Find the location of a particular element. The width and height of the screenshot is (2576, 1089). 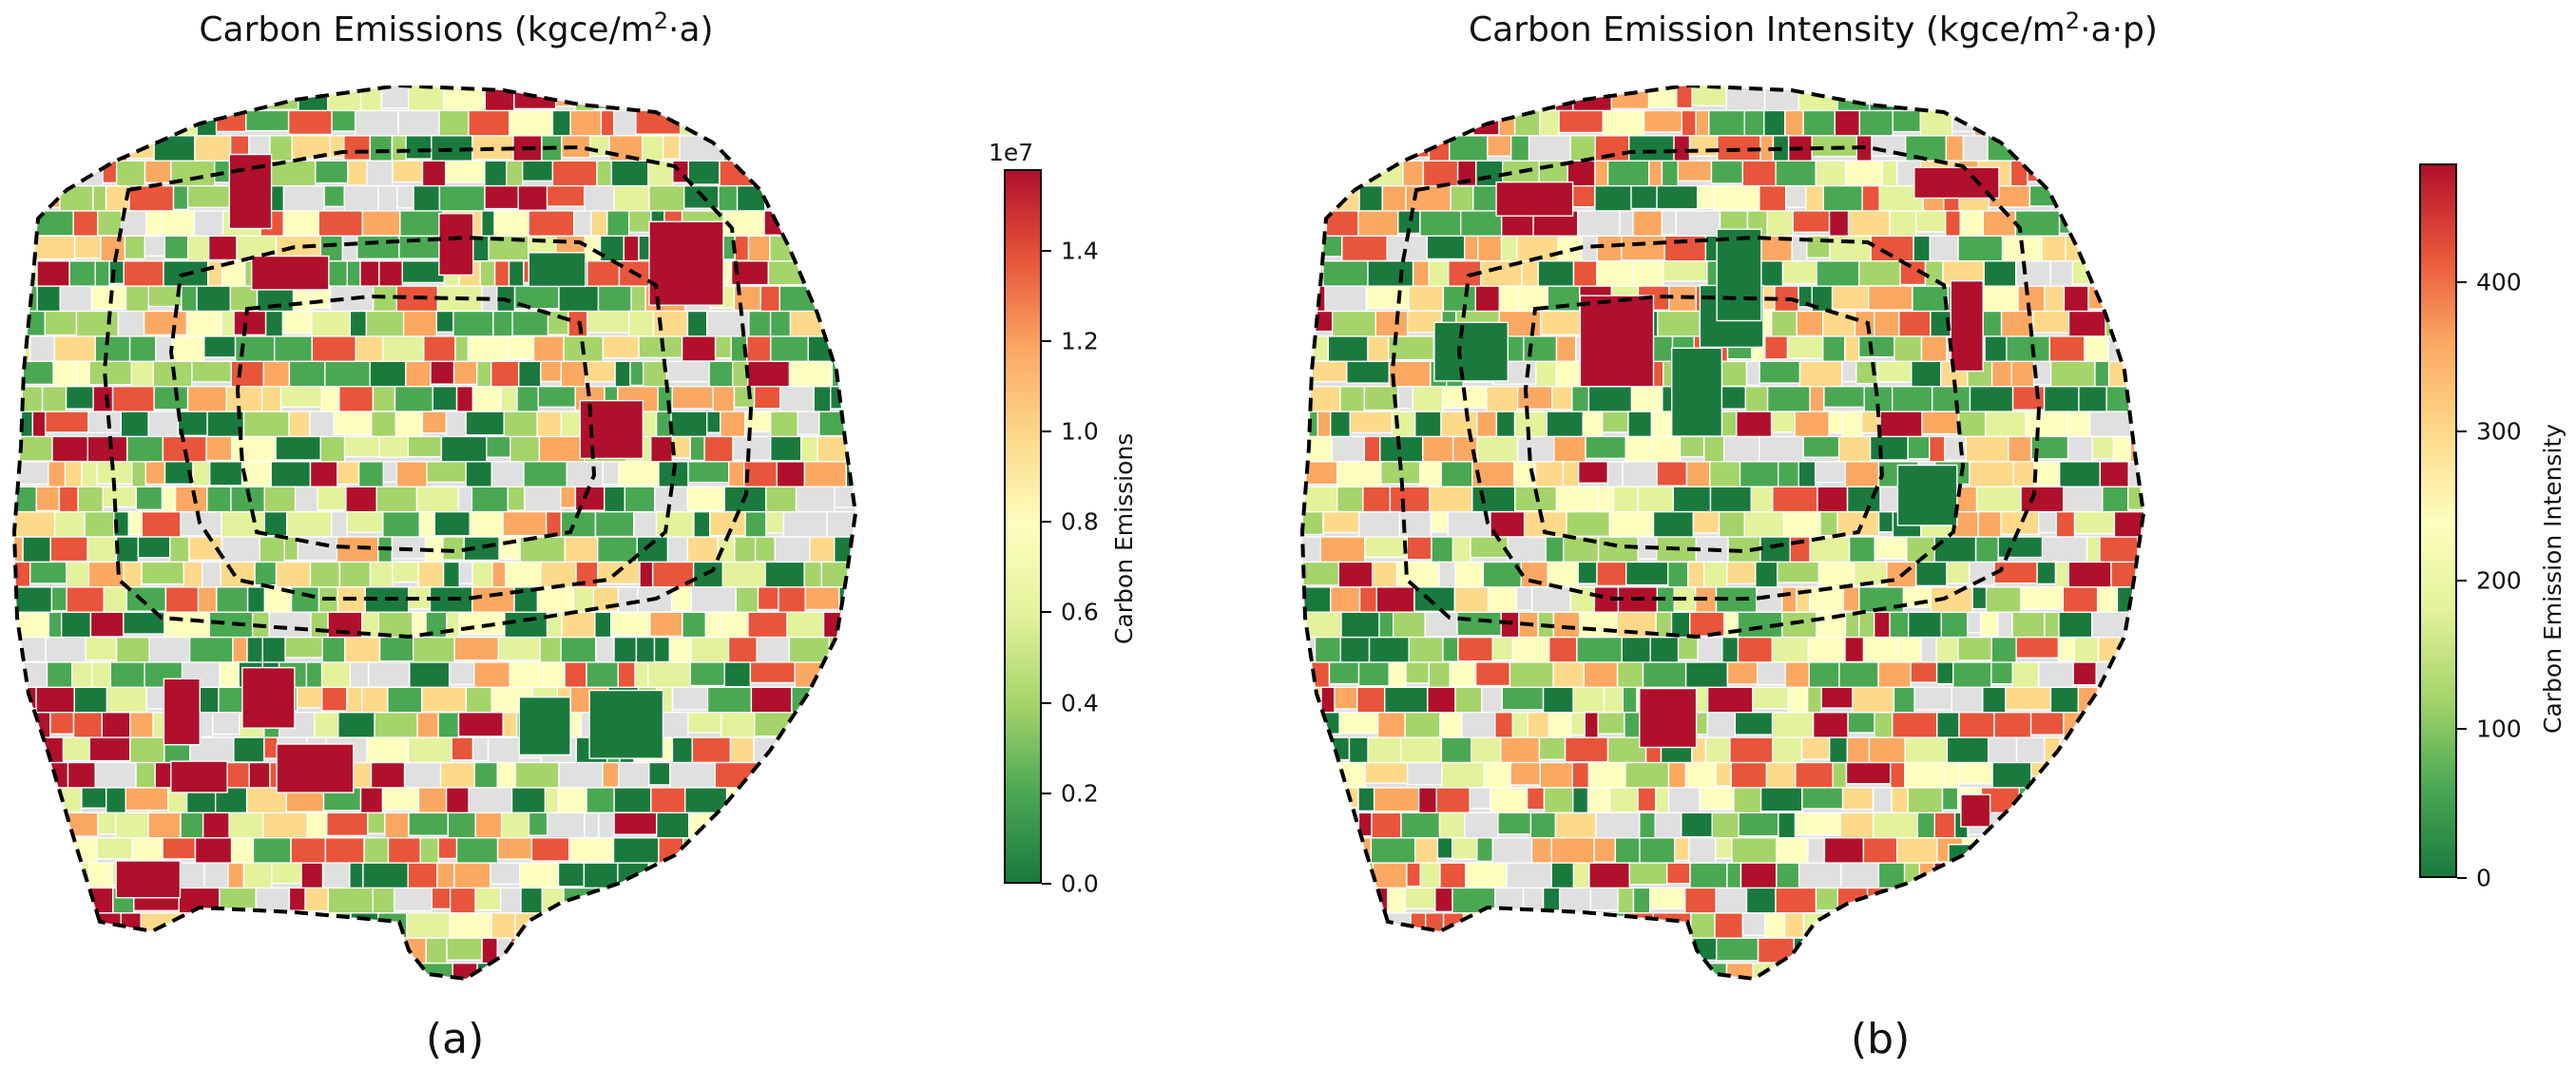

colorbar-ticks: 0.0 0.2 0.4 0.6 0.8 1.0 1.2 1.4 is located at coordinates (1090, 532).